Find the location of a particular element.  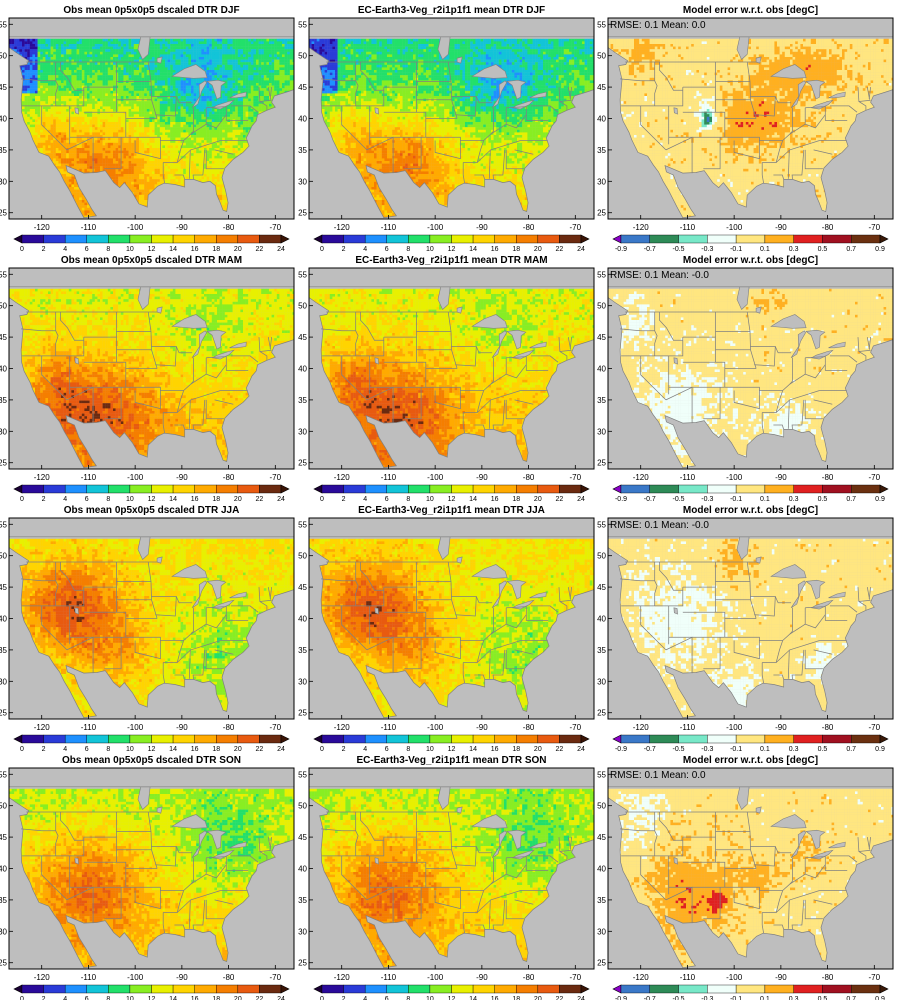

panel-title: Obs mean 0p5x0p5 dscaled DTR JJA is located at coordinates (152, 510).